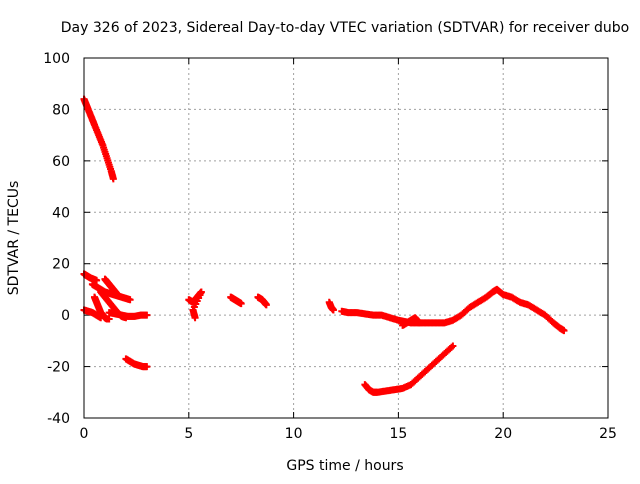 The image size is (640, 484). I want to click on data-series-track-a, so click(98, 139).